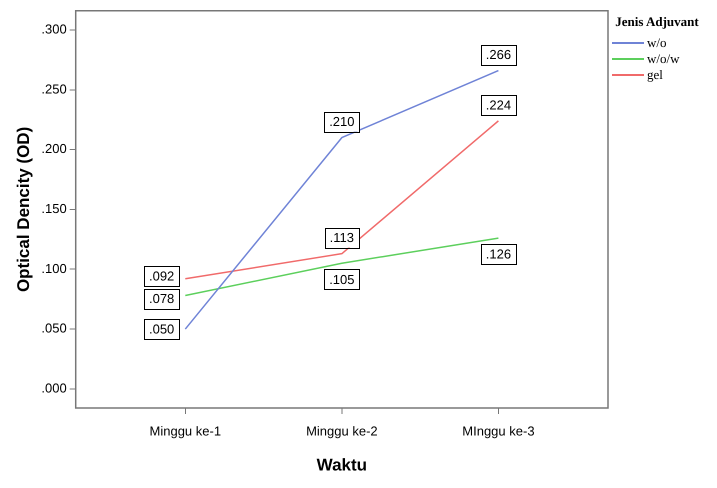 Image resolution: width=717 pixels, height=488 pixels. What do you see at coordinates (499, 54) in the screenshot?
I see `data-label: .266` at bounding box center [499, 54].